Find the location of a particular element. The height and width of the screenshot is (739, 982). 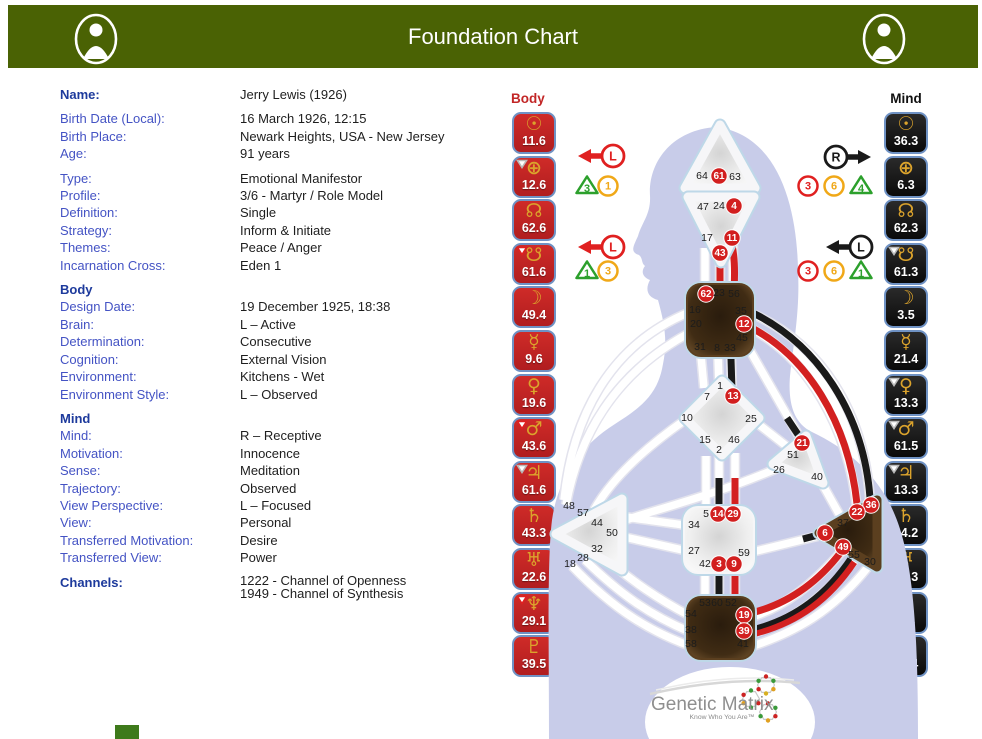

body-planet-jupiter: ♃ 61.6 is located at coordinates (534, 481).